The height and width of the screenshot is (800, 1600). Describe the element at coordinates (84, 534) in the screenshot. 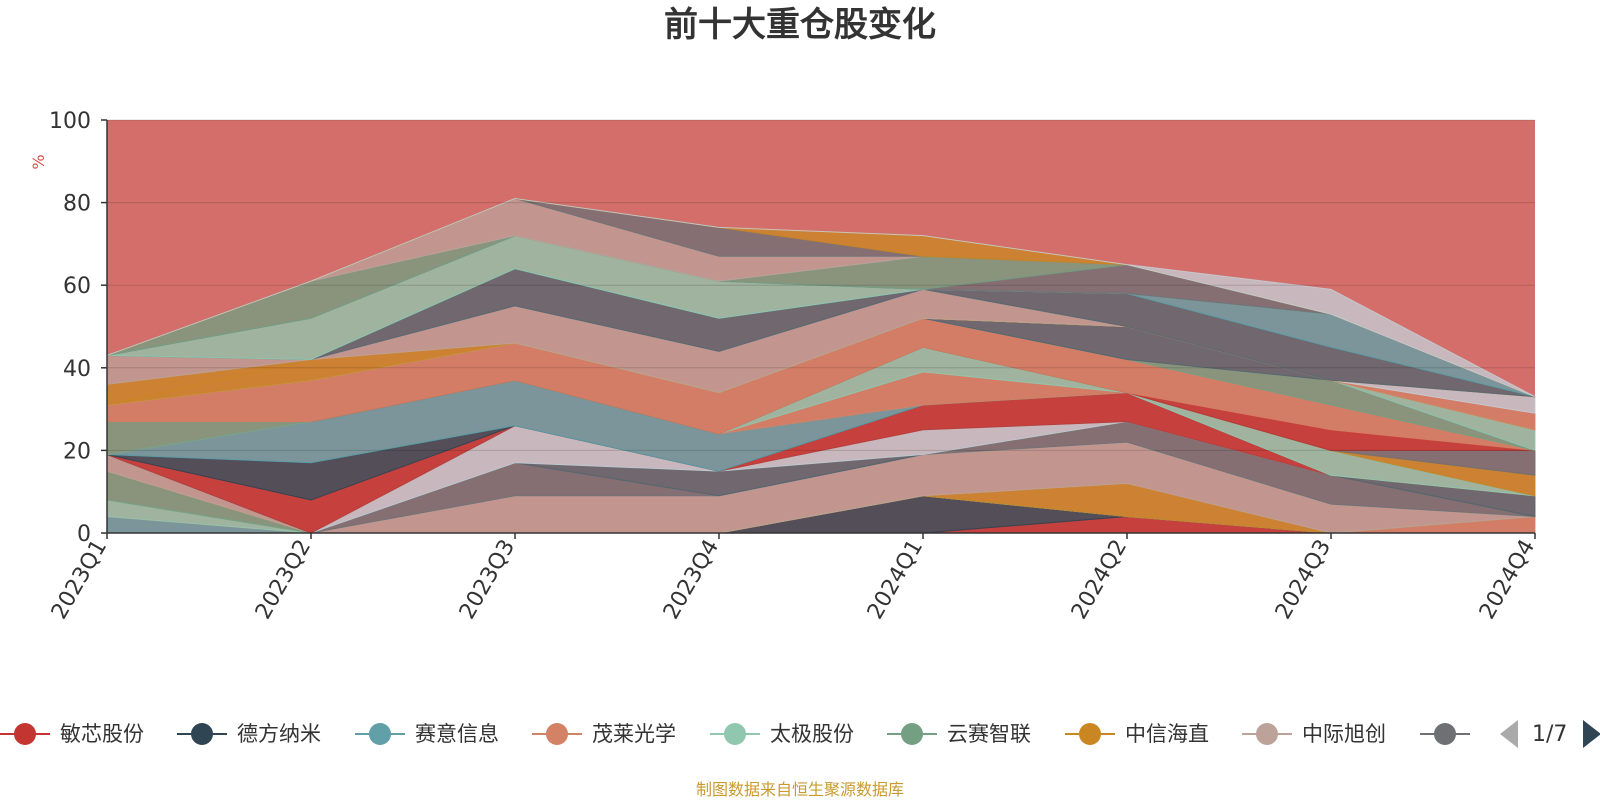

I see `y-tick-label: 0` at that location.